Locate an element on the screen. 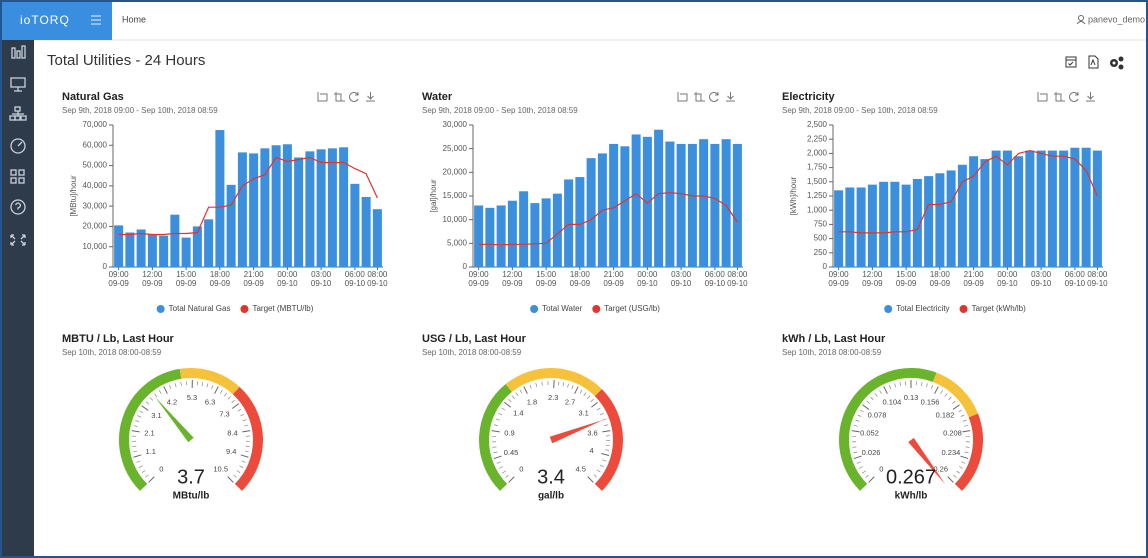  x-tick-label: 09-10 is located at coordinates (681, 283).